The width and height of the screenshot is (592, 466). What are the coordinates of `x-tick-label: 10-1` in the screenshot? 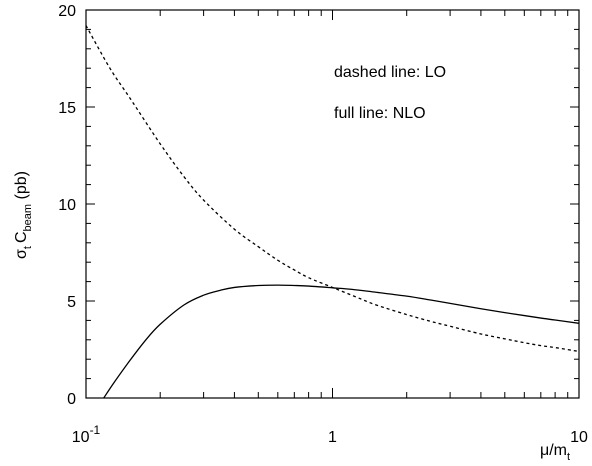 It's located at (86, 434).